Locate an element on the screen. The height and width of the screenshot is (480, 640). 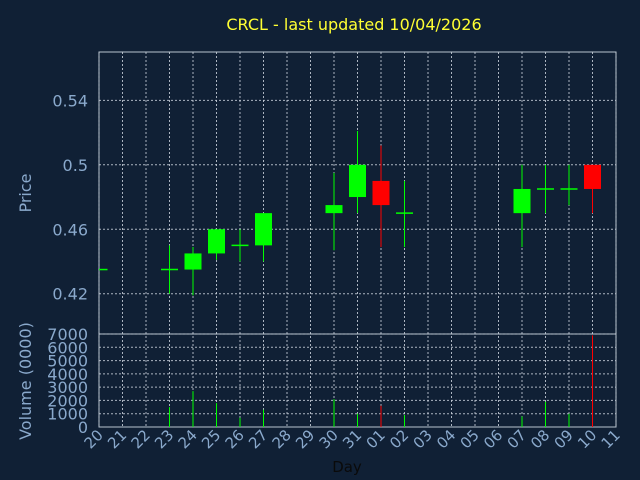
volume-tick-label: 1000 is located at coordinates (67, 414).